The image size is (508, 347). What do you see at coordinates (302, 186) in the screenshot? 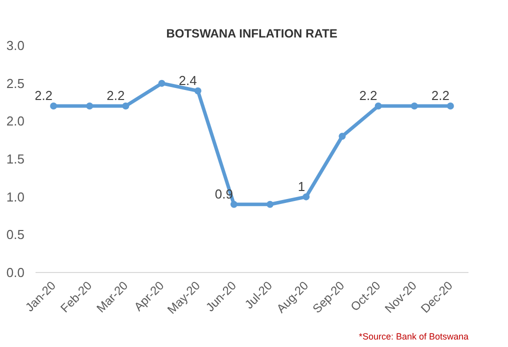
I see `data-label: 1` at bounding box center [302, 186].